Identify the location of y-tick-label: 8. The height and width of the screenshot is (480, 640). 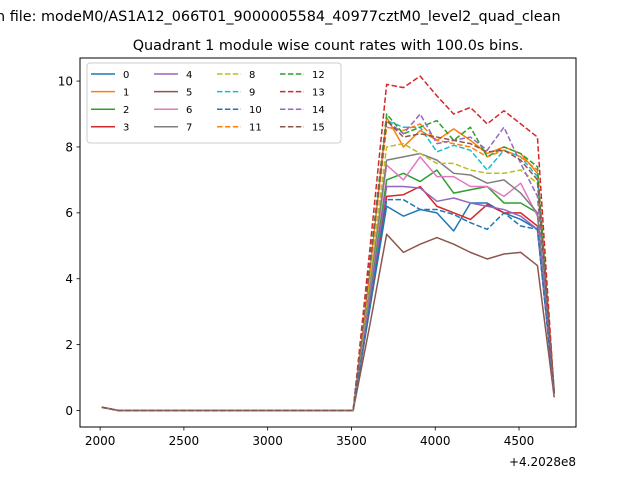
(69, 147).